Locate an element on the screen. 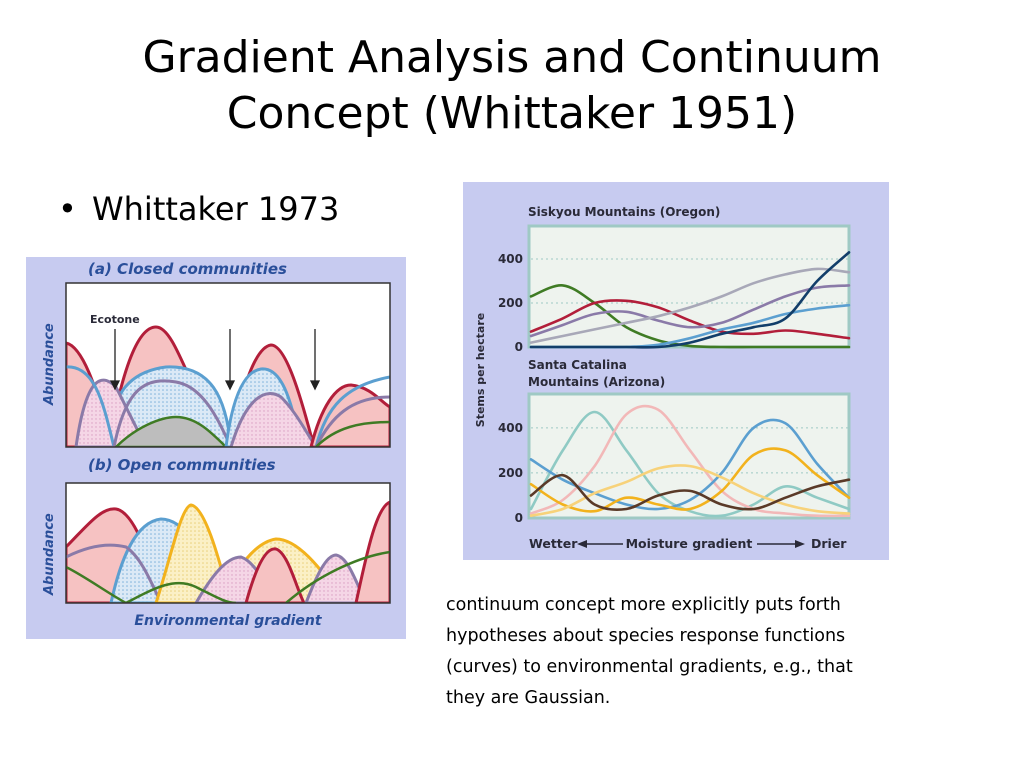  arrow-left-icon is located at coordinates (582, 544).